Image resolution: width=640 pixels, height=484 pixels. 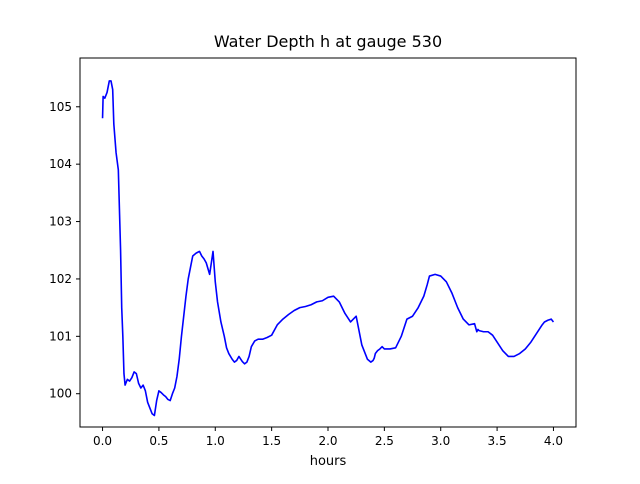 I want to click on y-tick-label: 104, so click(x=60, y=164).